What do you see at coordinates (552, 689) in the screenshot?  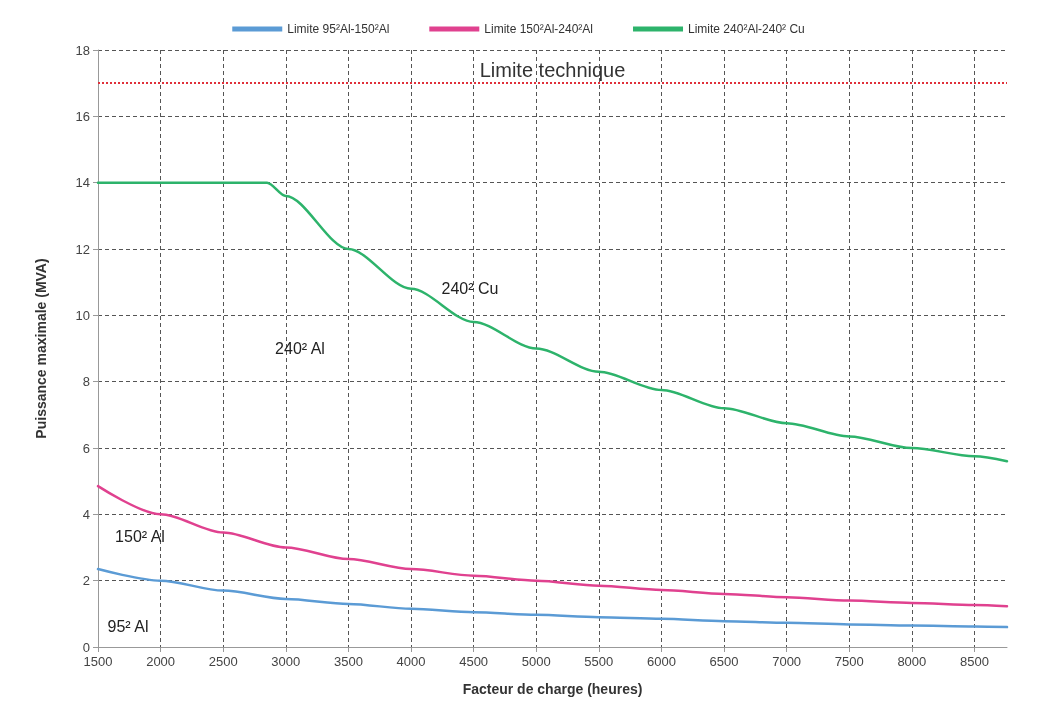 I see `x-axis-title: Facteur de charge (heures)` at bounding box center [552, 689].